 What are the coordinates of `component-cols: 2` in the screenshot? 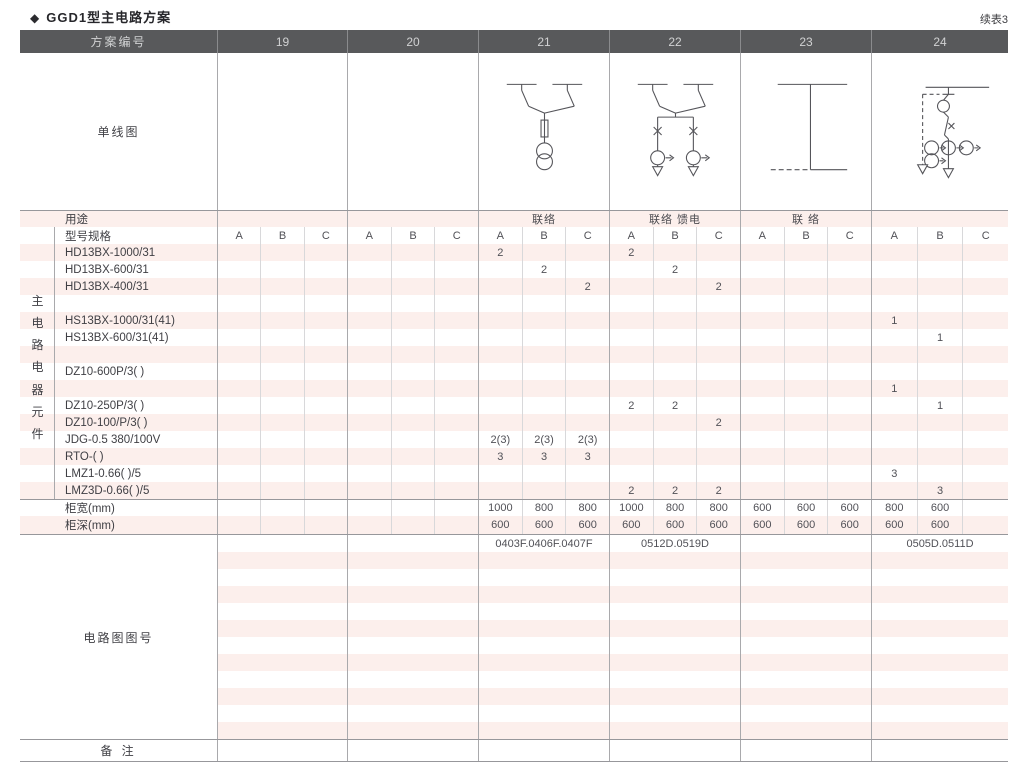 It's located at (612, 422).